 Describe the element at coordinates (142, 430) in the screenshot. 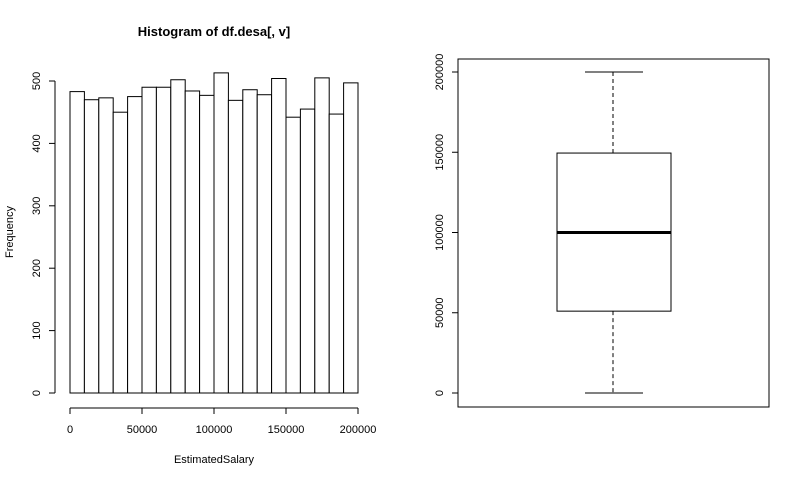

I see `histogram-x-tick-label: 50000` at that location.